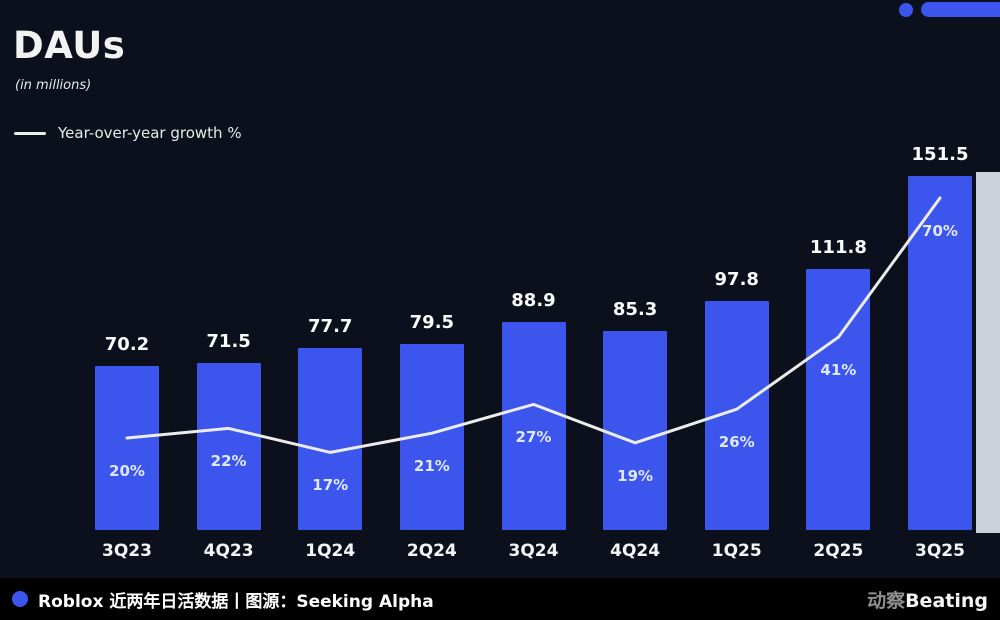  Describe the element at coordinates (127, 344) in the screenshot. I see `value-label-3Q23: 70.2` at that location.